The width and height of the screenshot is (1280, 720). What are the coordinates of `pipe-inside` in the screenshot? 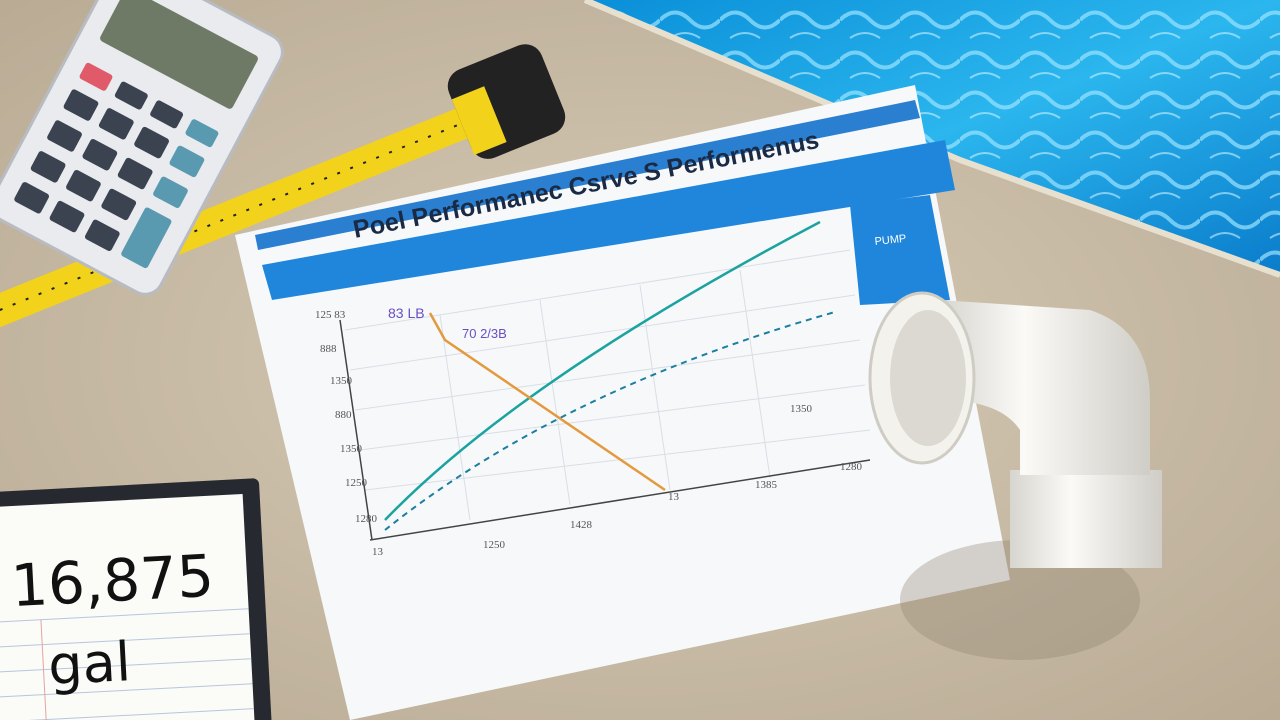 It's located at (928, 378).